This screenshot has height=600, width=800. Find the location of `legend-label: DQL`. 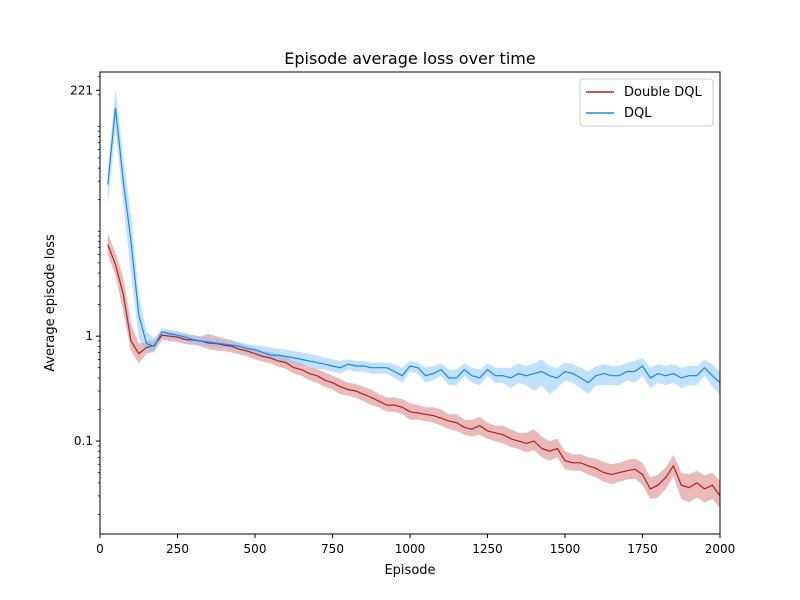

legend-label: DQL is located at coordinates (638, 113).